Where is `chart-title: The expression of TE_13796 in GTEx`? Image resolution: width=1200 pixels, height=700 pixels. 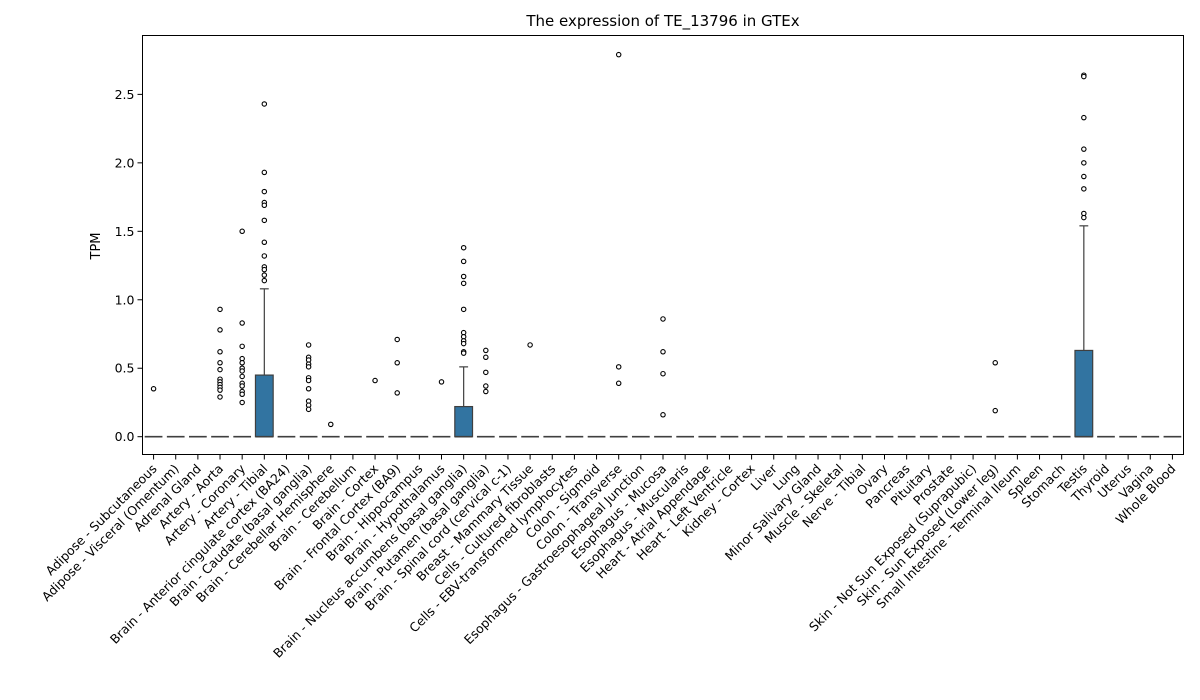
chart-title: The expression of TE_13796 in GTEx is located at coordinates (662, 21).